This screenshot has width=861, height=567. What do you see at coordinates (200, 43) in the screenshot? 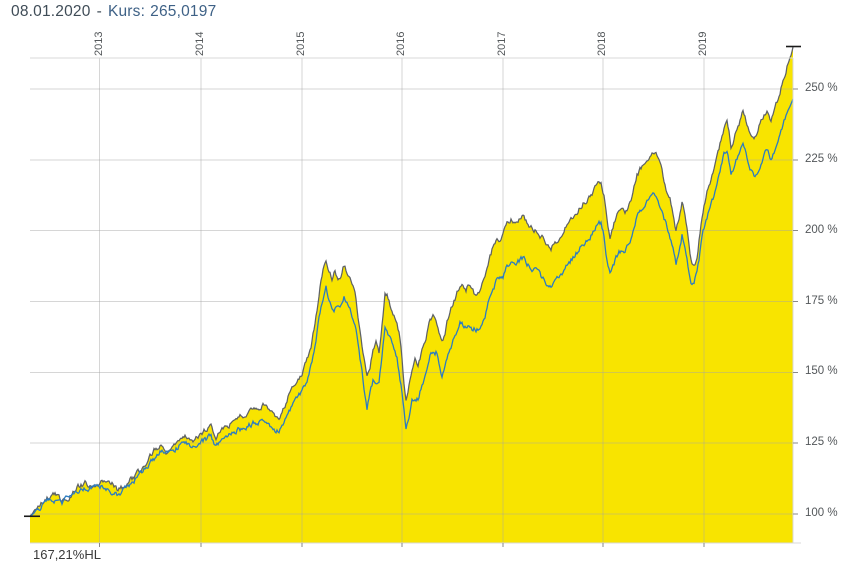
I see `x-tick-label: 2014` at bounding box center [200, 43].